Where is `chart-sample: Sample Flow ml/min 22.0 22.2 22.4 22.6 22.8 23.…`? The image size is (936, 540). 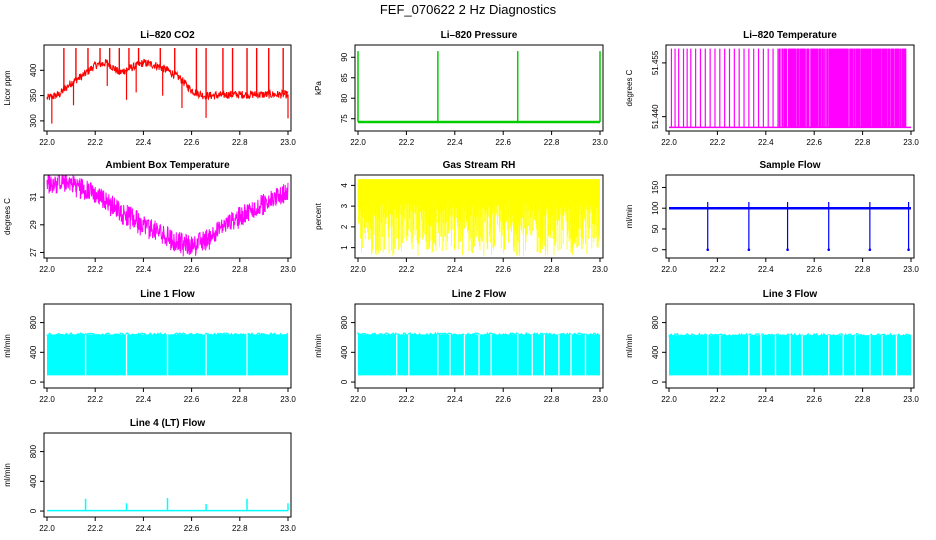 chart-sample: Sample Flow ml/min 22.0 22.2 22.4 22.6 22.8 23.… is located at coordinates (772, 217).